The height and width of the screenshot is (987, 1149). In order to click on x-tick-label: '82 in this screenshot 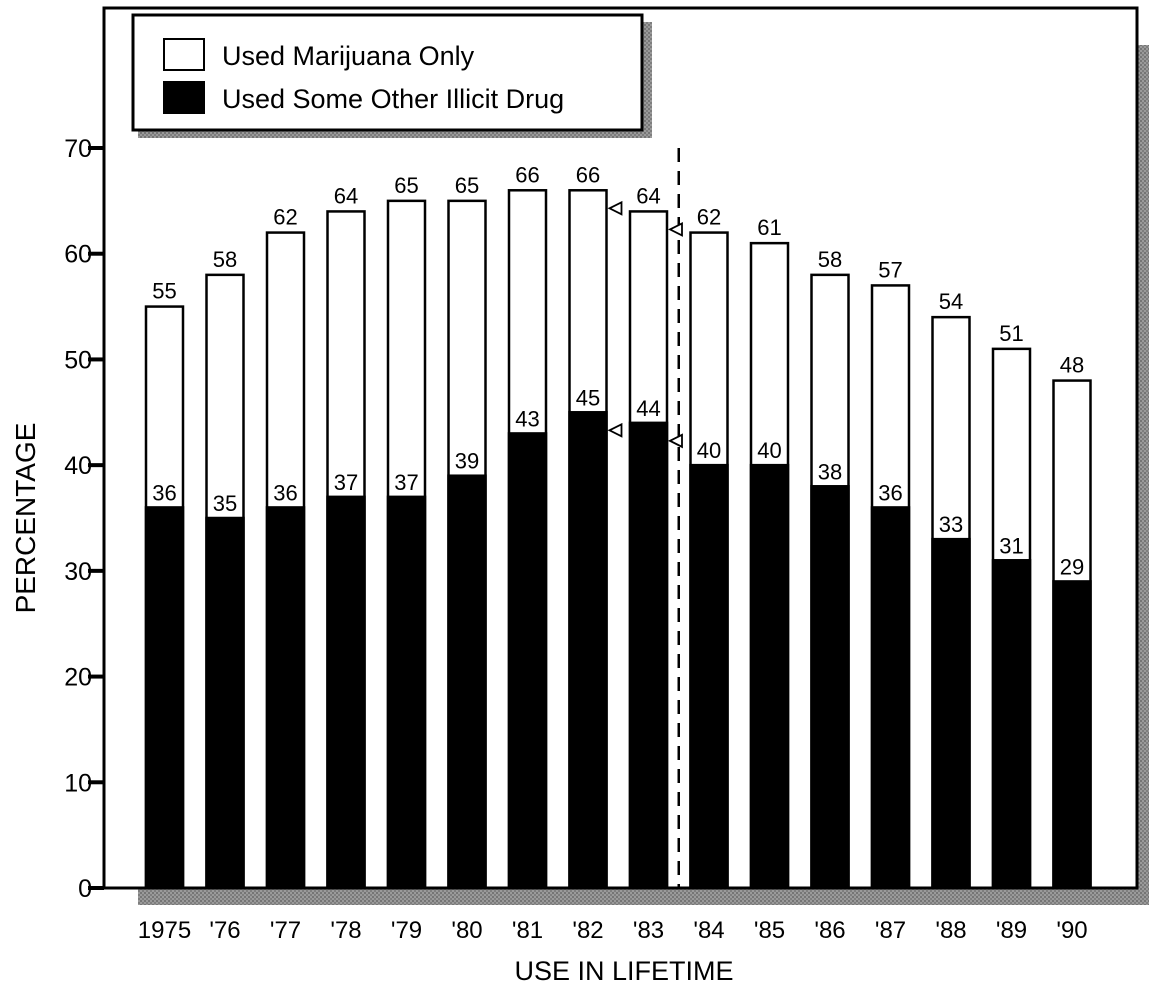, I will do `click(587, 930)`.